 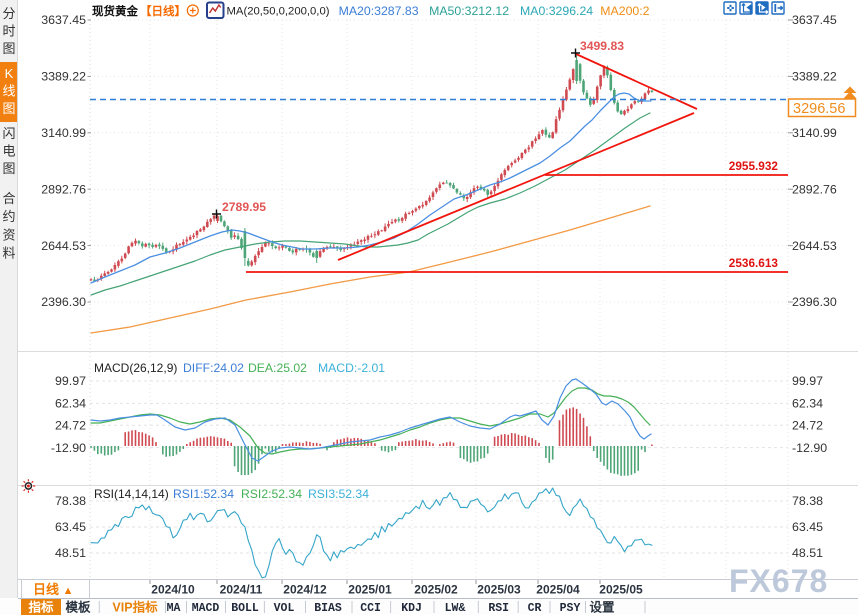 I want to click on svg-text: 3499.83, so click(x=602, y=46).